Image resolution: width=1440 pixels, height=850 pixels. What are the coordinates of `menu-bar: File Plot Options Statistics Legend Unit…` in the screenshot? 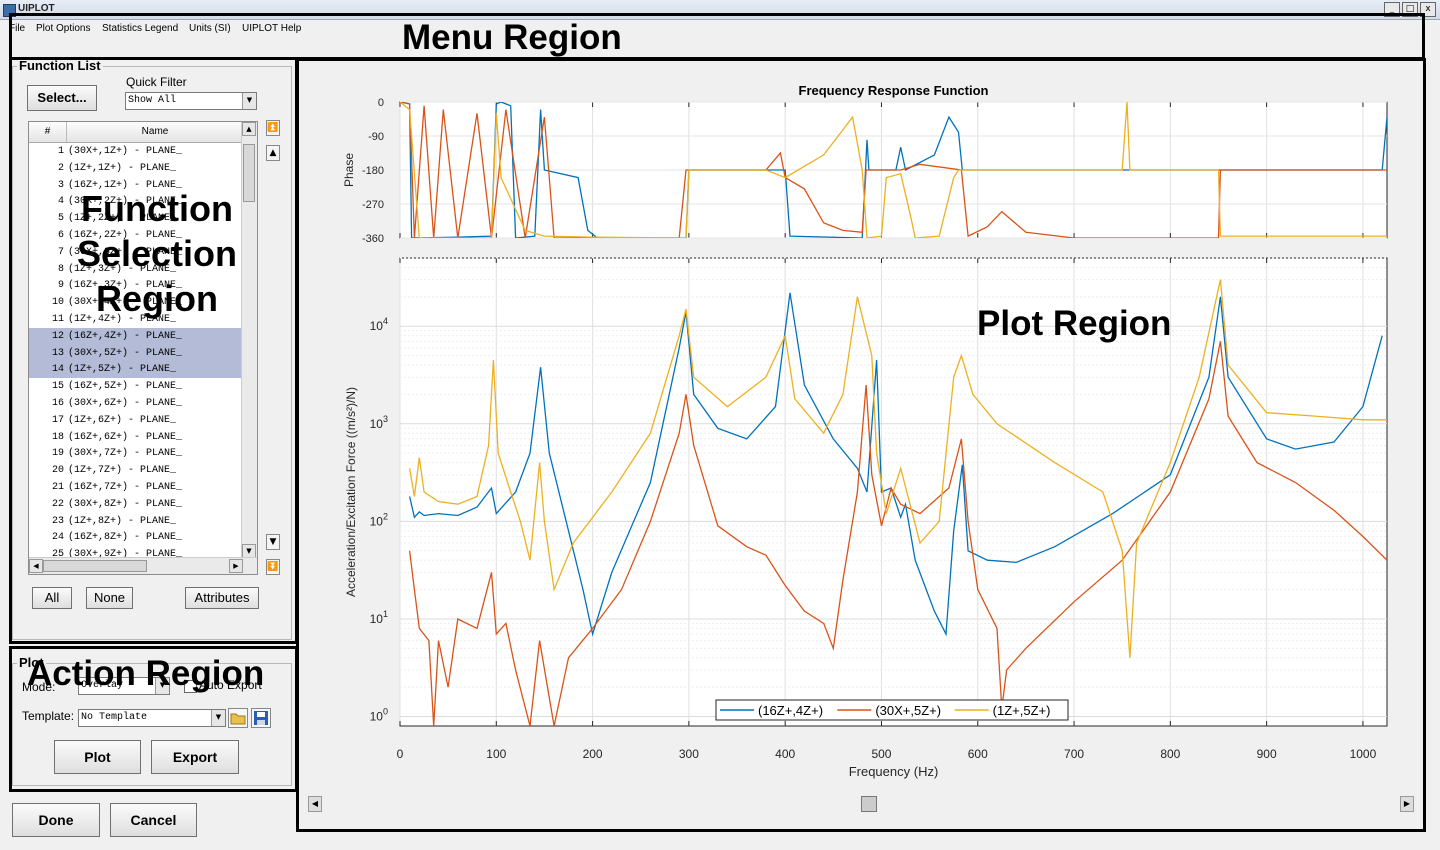 It's located at (720, 30).